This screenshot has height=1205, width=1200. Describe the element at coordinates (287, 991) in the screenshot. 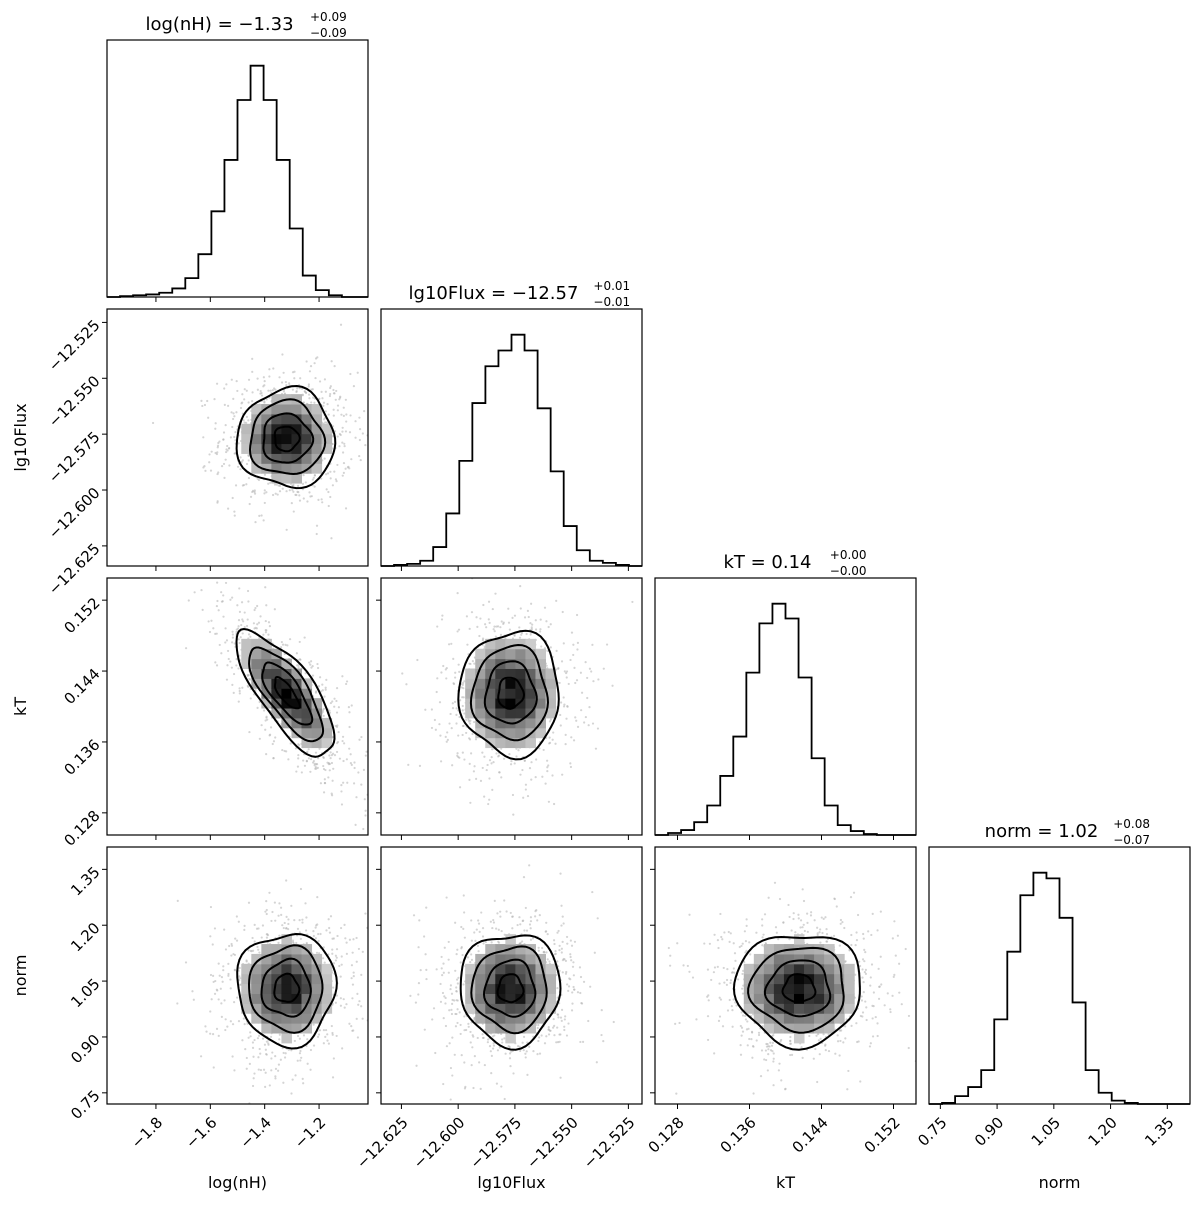

I see `contour-line` at that location.